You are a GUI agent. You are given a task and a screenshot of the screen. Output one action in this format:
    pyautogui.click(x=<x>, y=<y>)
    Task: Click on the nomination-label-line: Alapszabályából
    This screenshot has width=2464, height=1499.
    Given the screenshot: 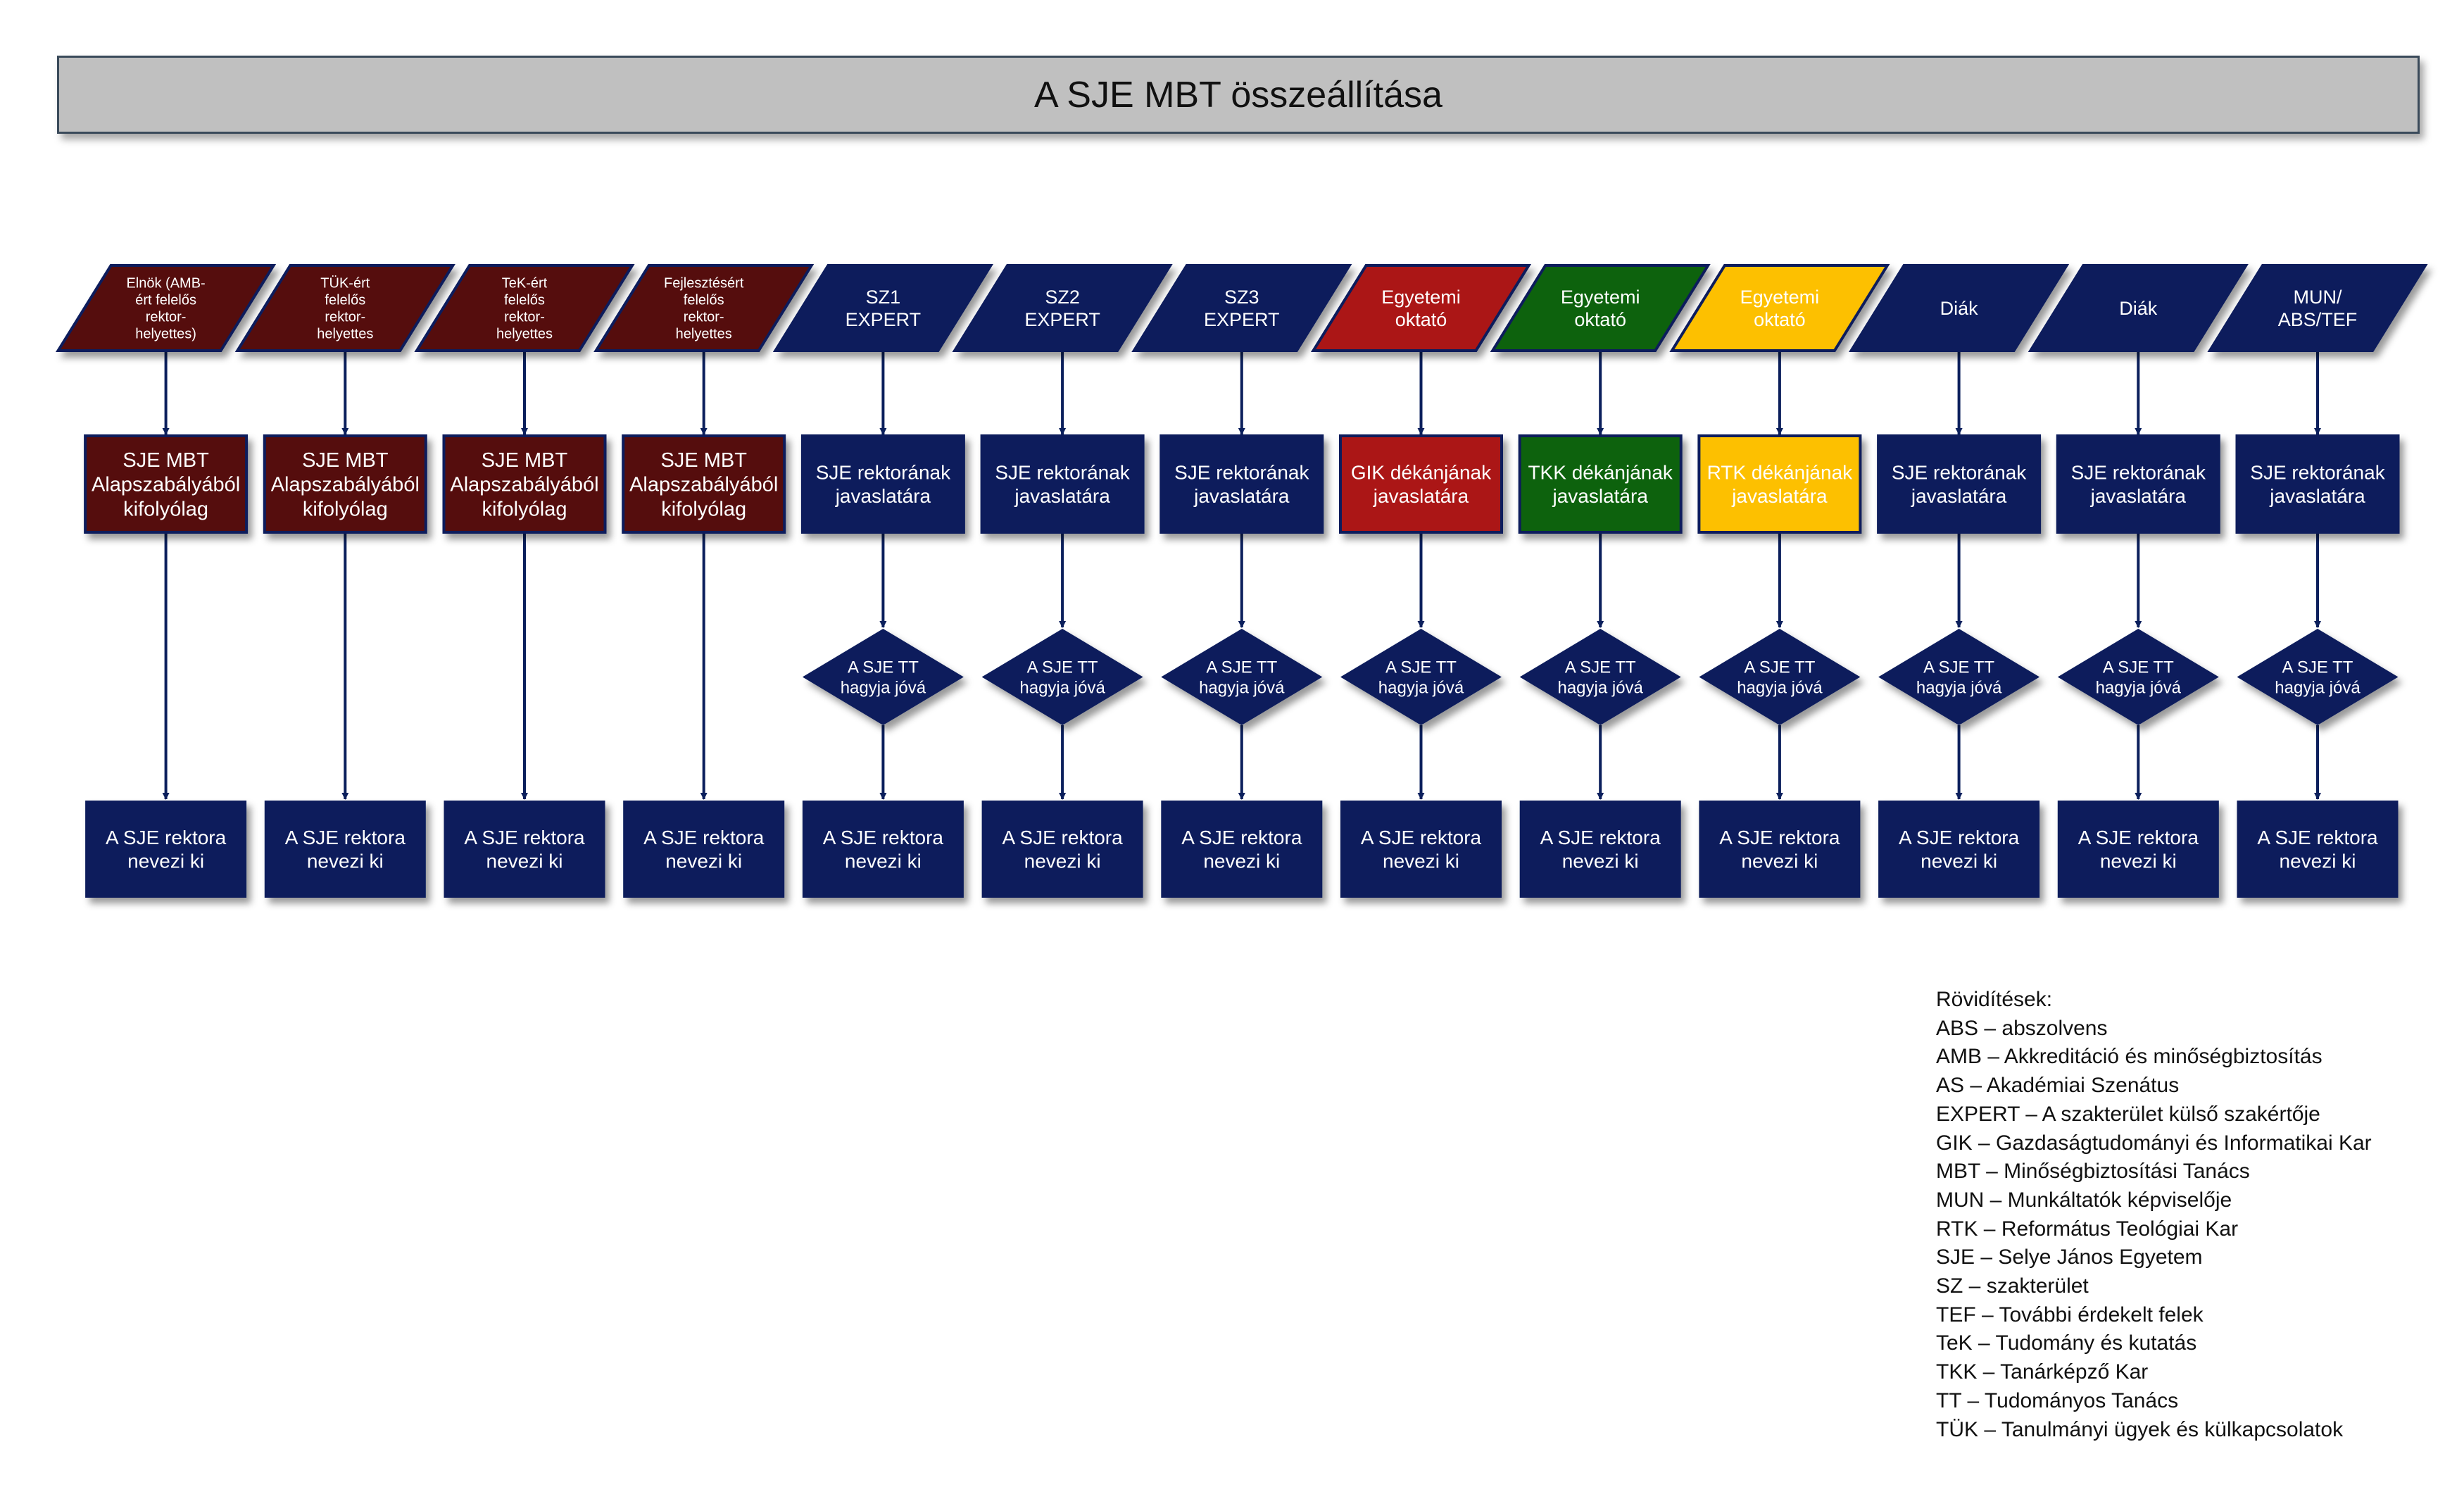 What is the action you would take?
    pyautogui.click(x=703, y=485)
    